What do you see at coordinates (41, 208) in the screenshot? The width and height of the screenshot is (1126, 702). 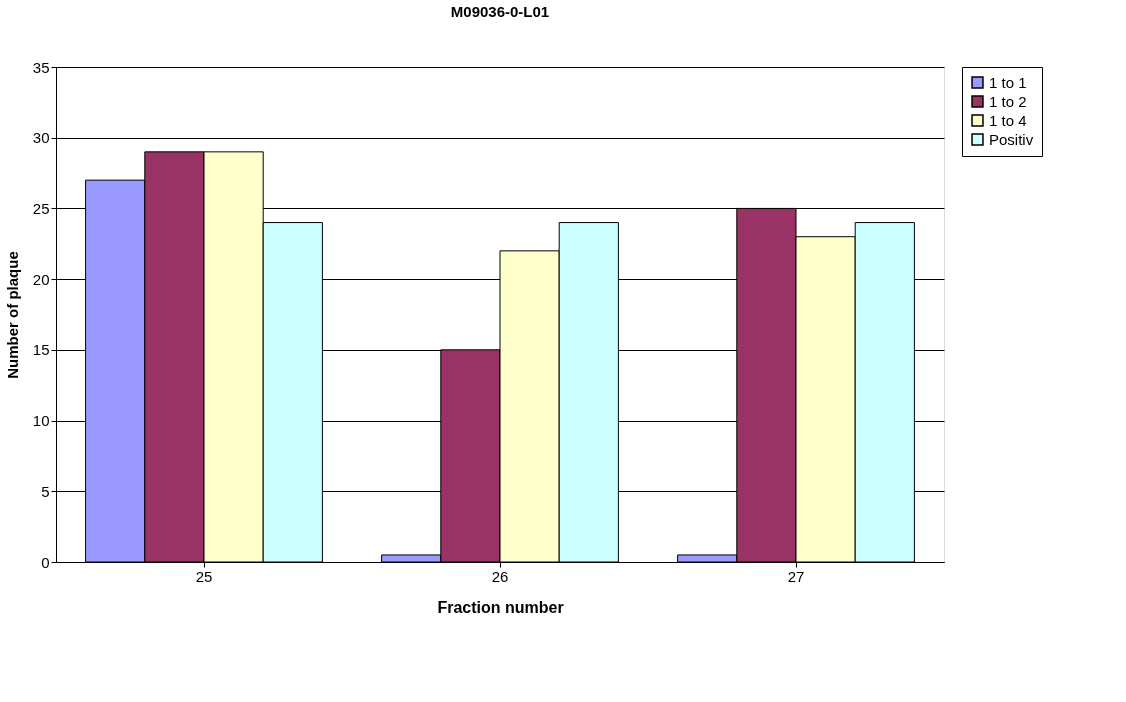 I see `y-tick-label: 25` at bounding box center [41, 208].